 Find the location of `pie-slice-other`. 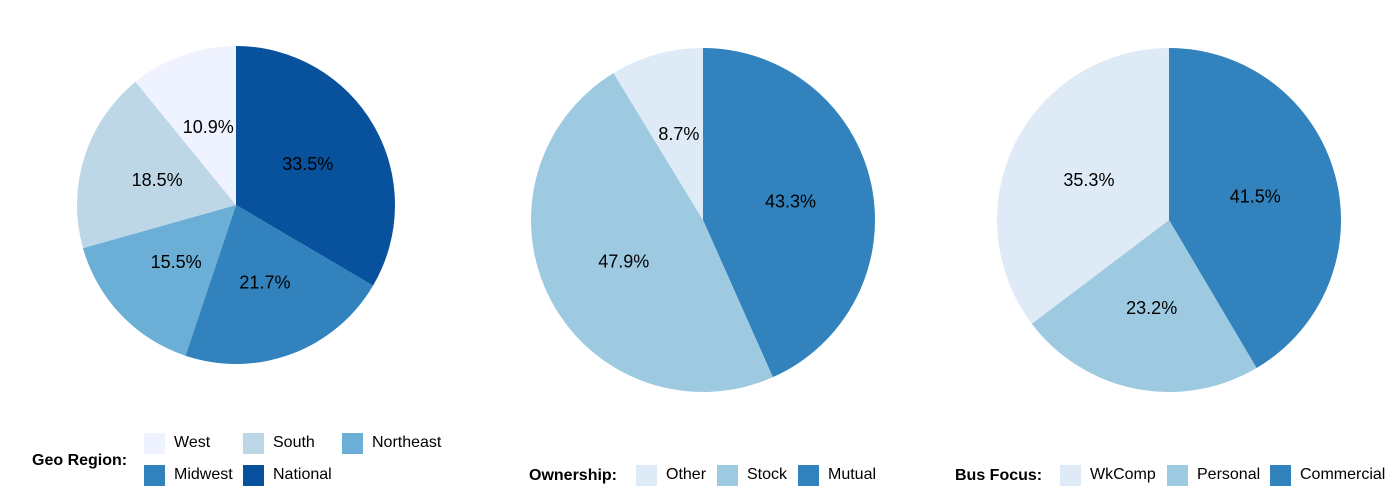

pie-slice-other is located at coordinates (658, 133).